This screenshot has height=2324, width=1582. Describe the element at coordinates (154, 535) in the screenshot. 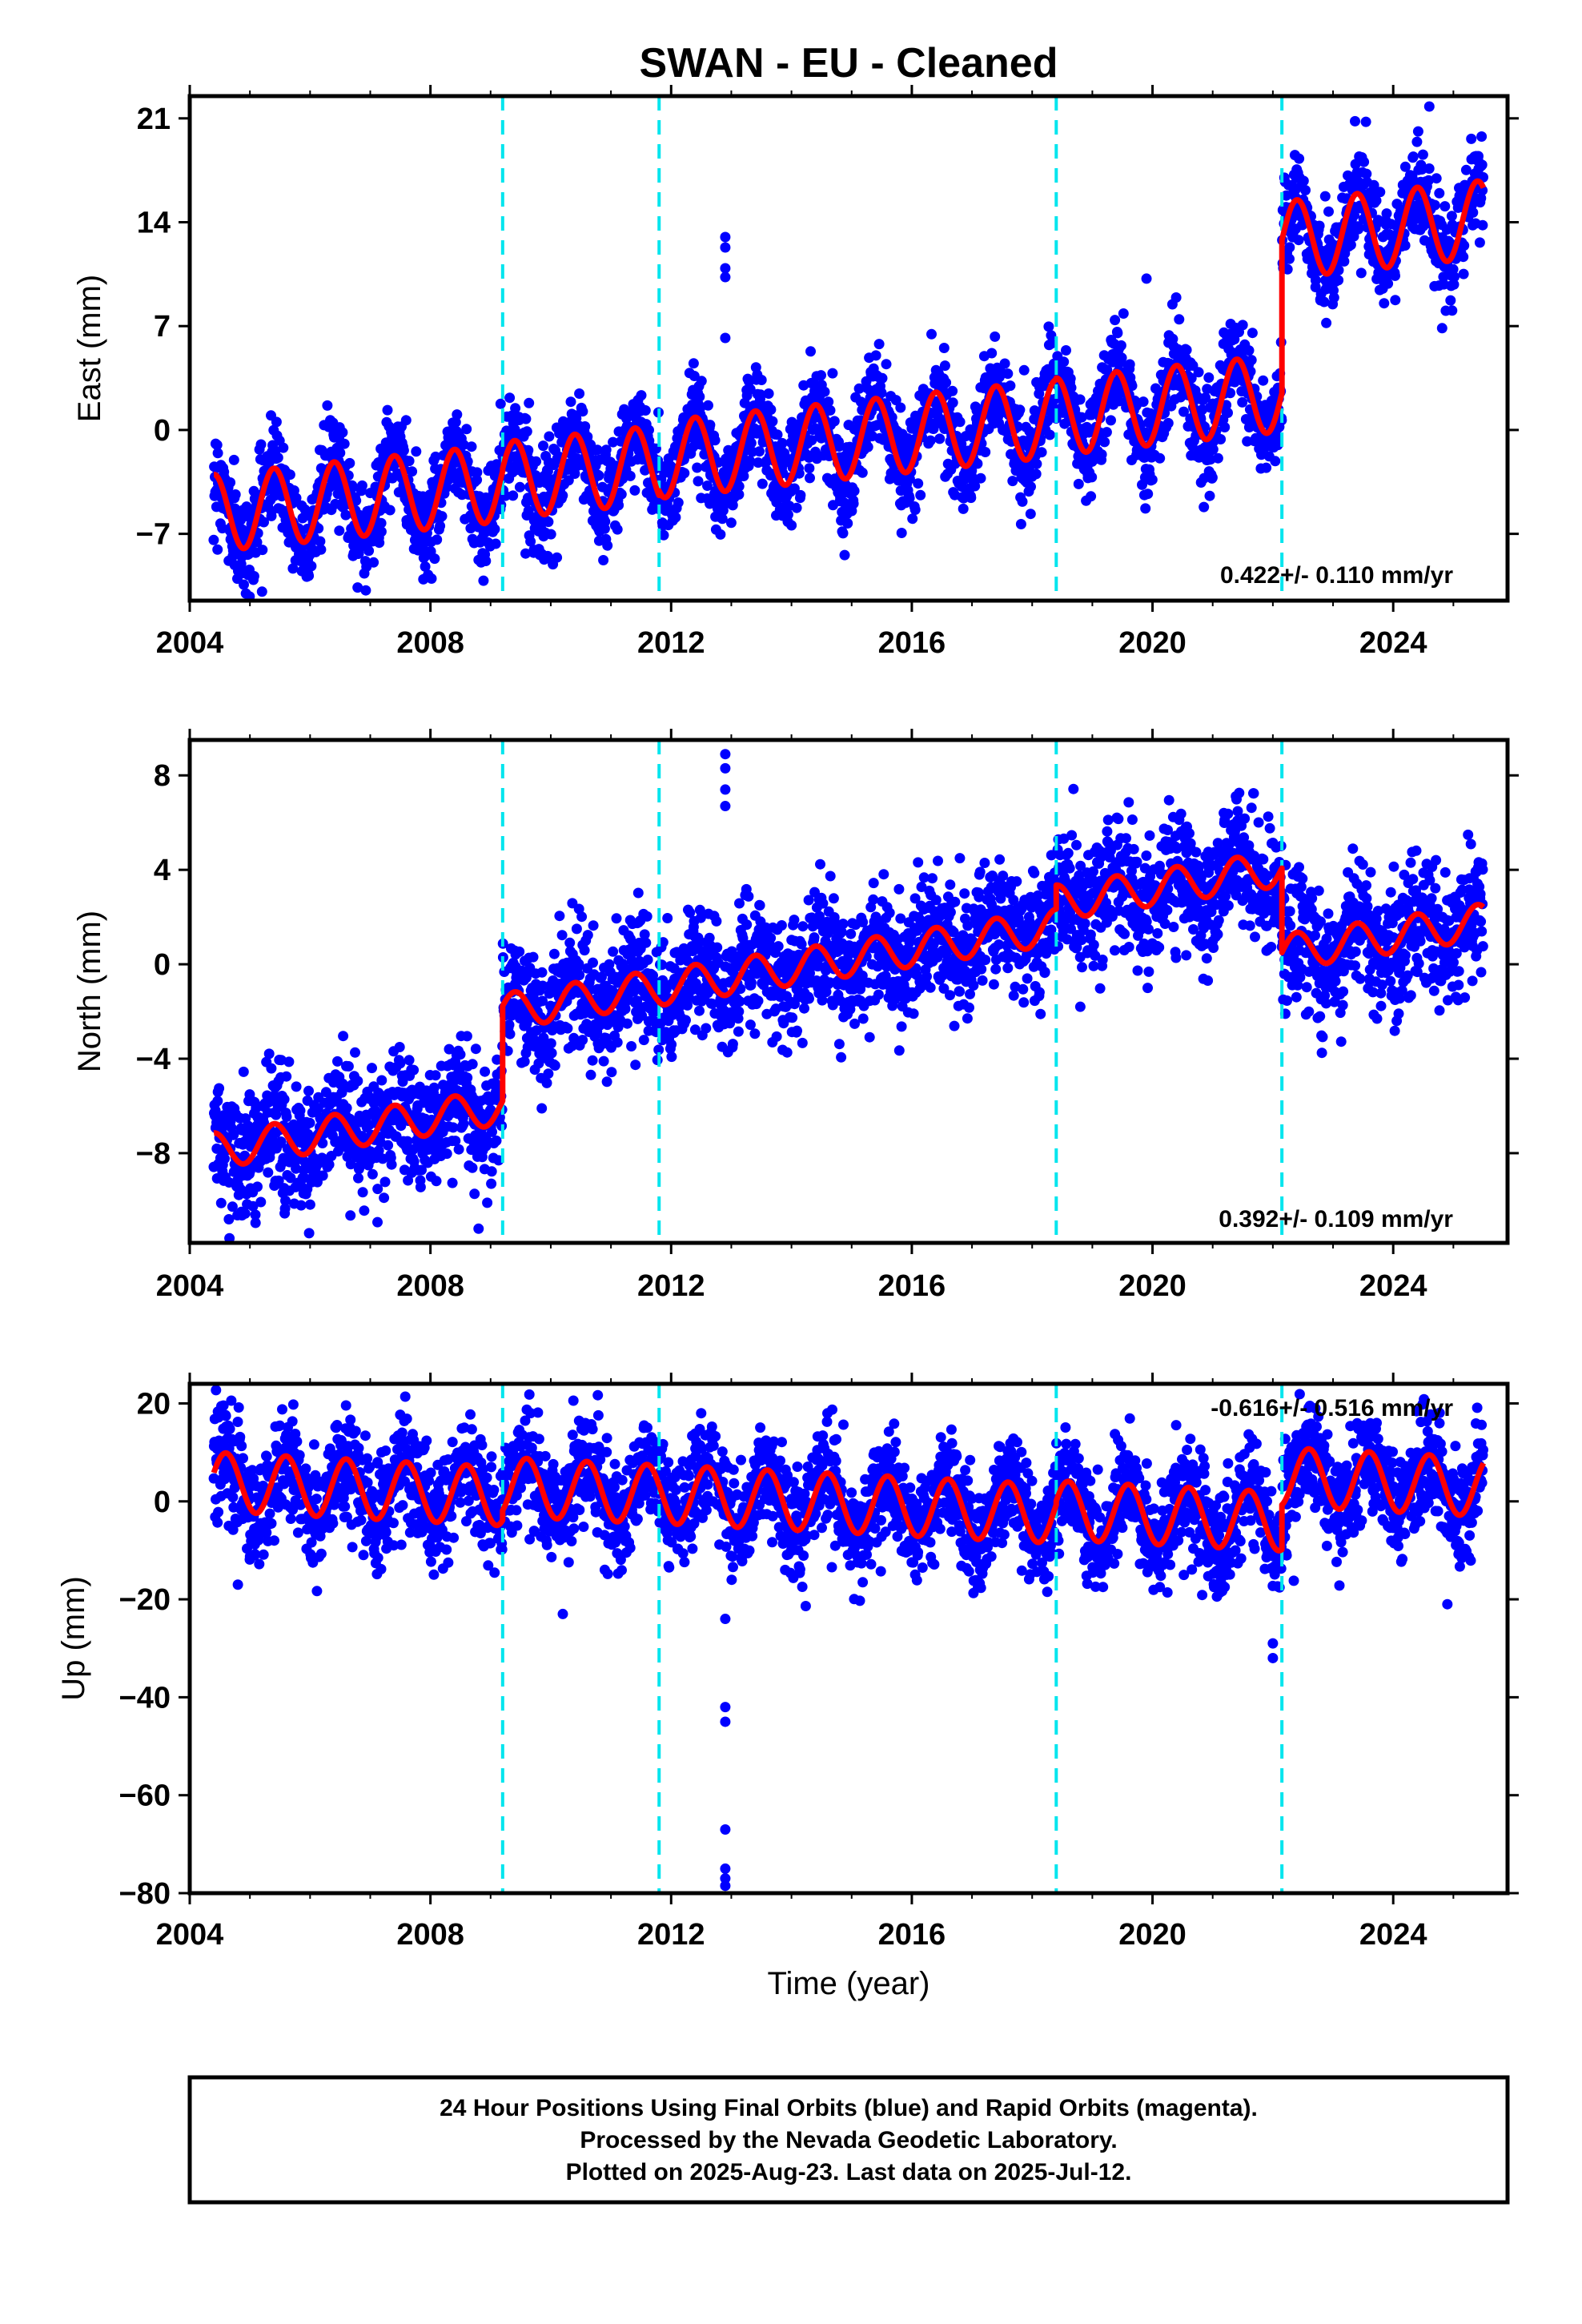

I see `y-tick-label: −7` at that location.